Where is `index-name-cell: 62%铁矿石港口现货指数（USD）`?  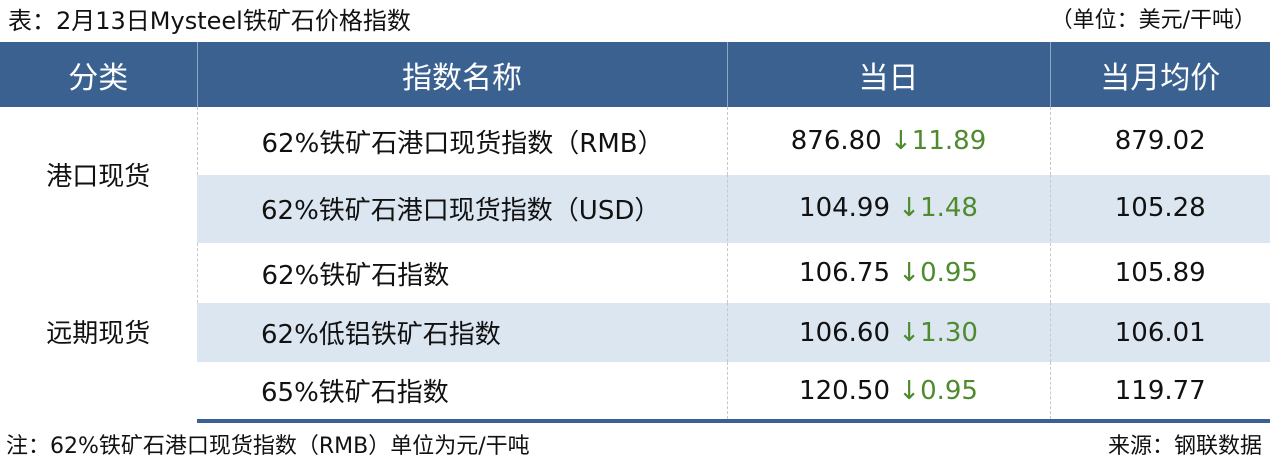 index-name-cell: 62%铁矿石港口现货指数（USD） is located at coordinates (462, 209).